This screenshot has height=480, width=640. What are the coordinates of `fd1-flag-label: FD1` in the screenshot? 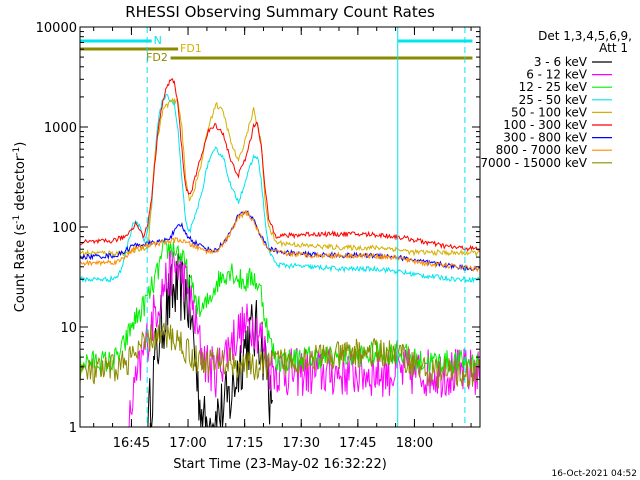 It's located at (191, 48).